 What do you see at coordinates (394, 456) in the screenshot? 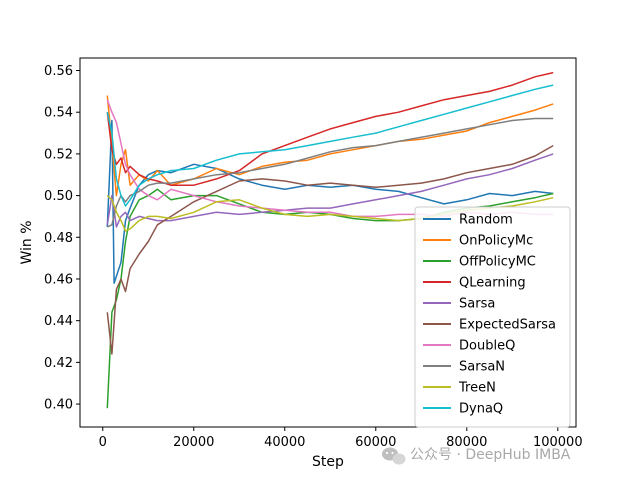
I see `wechat-icon` at bounding box center [394, 456].